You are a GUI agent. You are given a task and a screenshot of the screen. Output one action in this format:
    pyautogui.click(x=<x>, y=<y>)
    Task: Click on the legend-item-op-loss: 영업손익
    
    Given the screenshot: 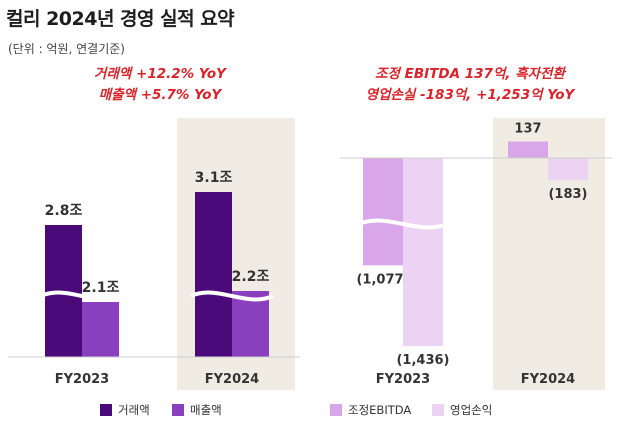 What is the action you would take?
    pyautogui.click(x=462, y=410)
    